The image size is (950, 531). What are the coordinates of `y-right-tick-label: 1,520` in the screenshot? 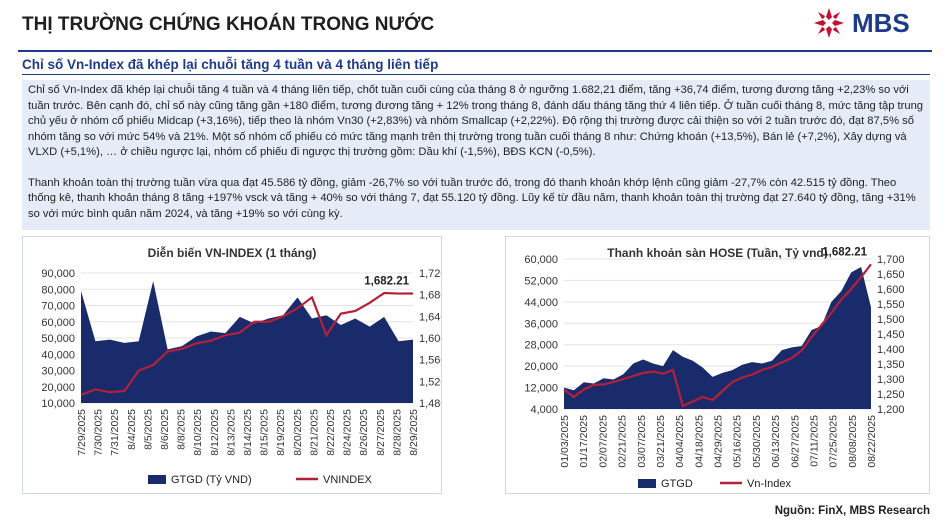 It's located at (430, 382).